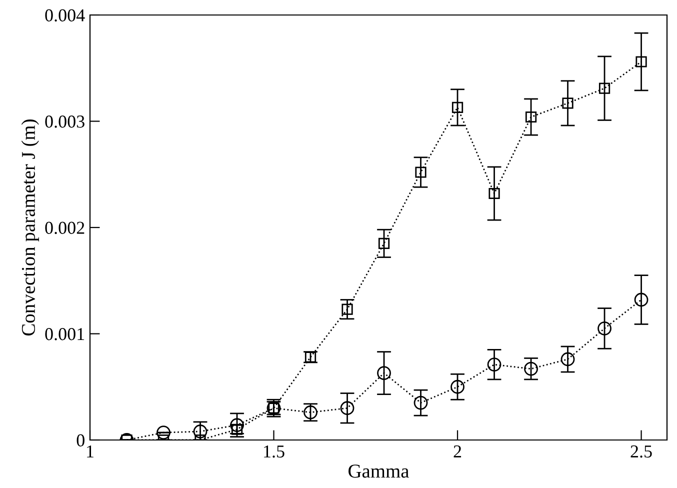  What do you see at coordinates (64, 122) in the screenshot?
I see `y-tick-label: 0.003` at bounding box center [64, 122].